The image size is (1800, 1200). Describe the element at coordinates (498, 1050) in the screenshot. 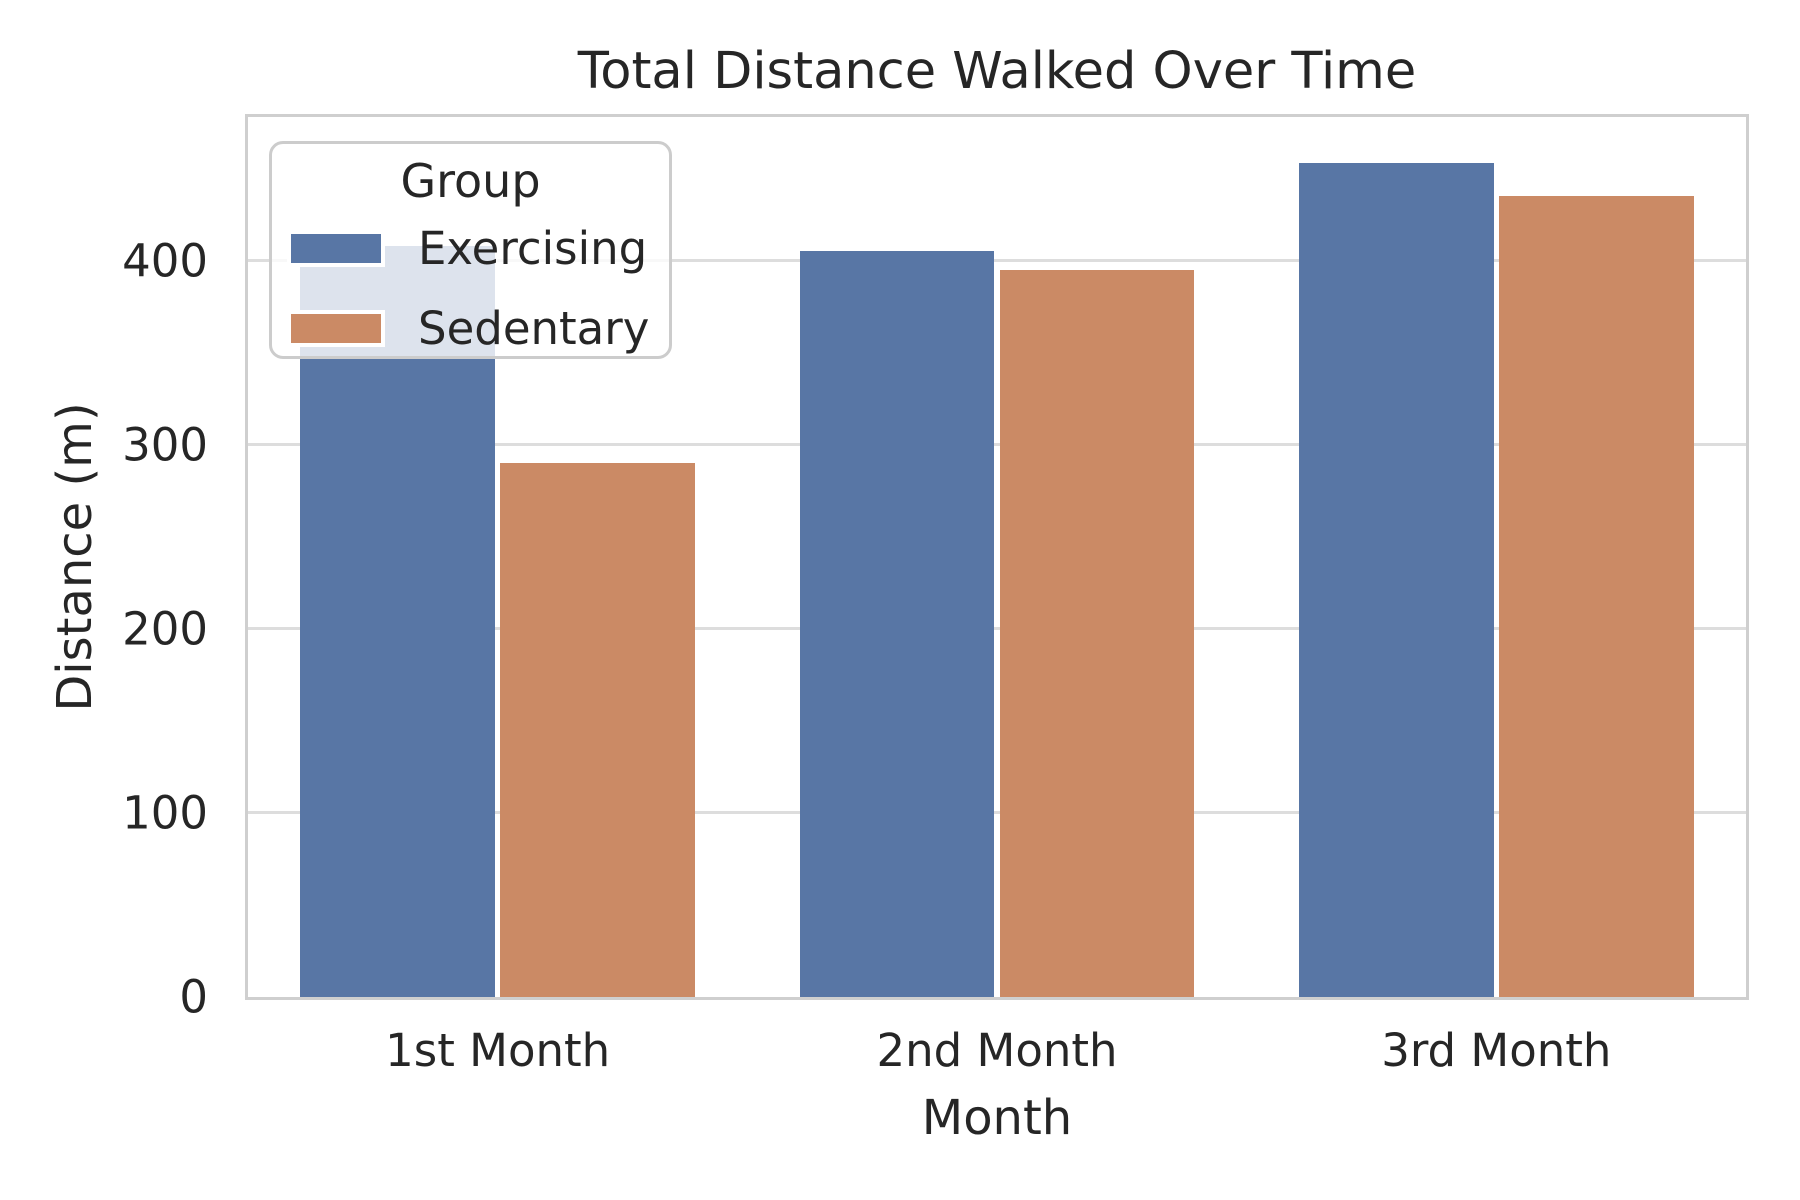

I see `x-tick-label-1st-month: 1st Month` at that location.